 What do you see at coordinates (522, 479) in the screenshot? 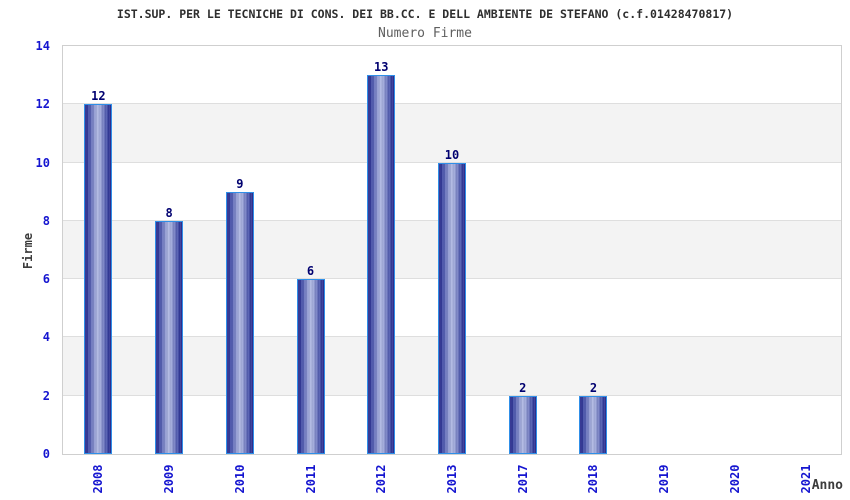
I see `x-tick-label: 2017` at bounding box center [522, 479].